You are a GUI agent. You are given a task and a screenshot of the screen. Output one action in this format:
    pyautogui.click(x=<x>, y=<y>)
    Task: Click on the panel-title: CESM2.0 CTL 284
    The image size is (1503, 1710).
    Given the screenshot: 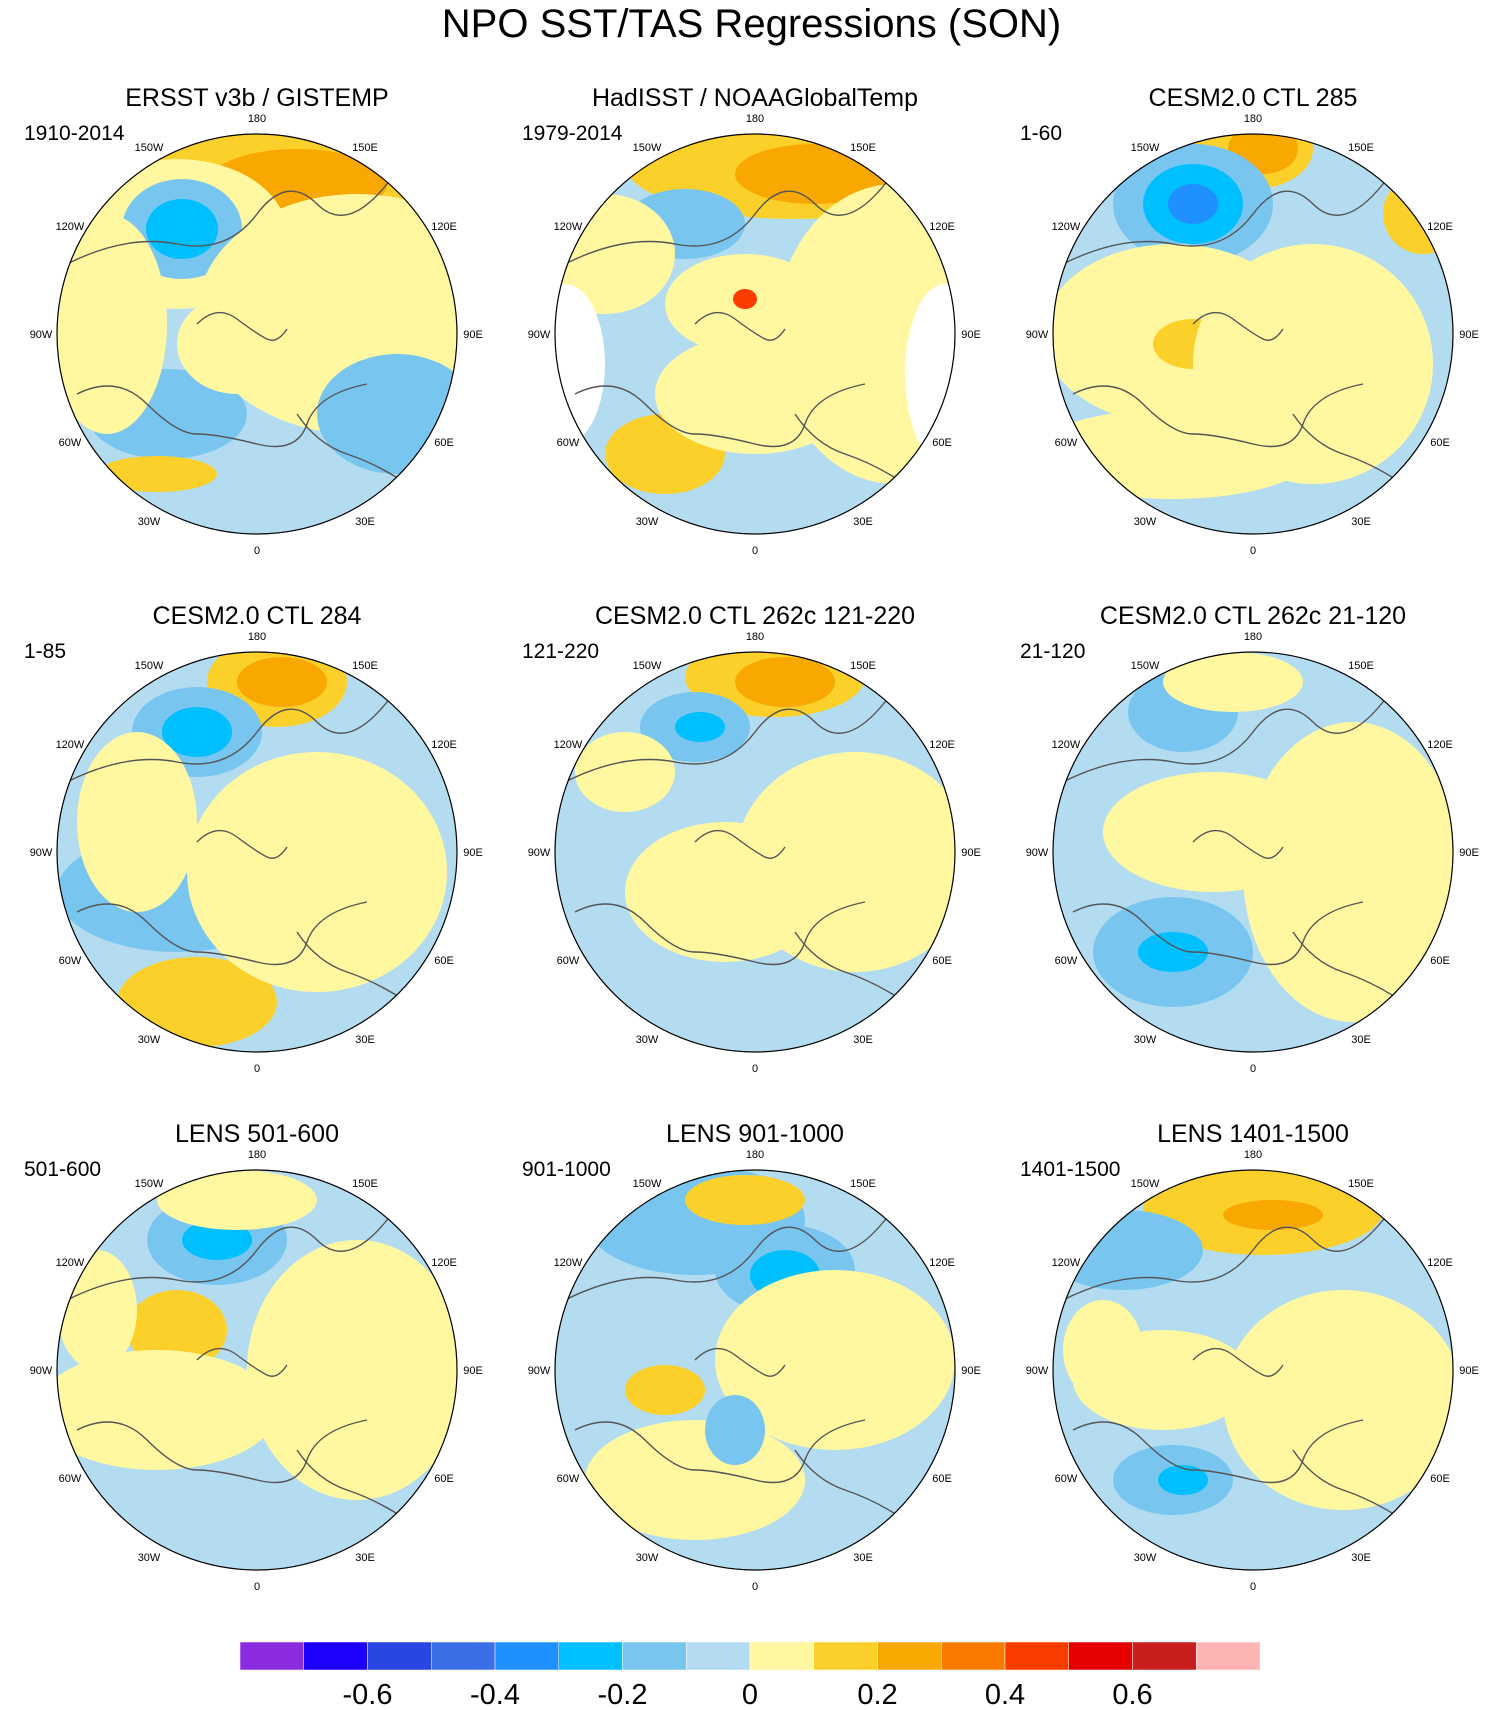 What is the action you would take?
    pyautogui.click(x=257, y=616)
    